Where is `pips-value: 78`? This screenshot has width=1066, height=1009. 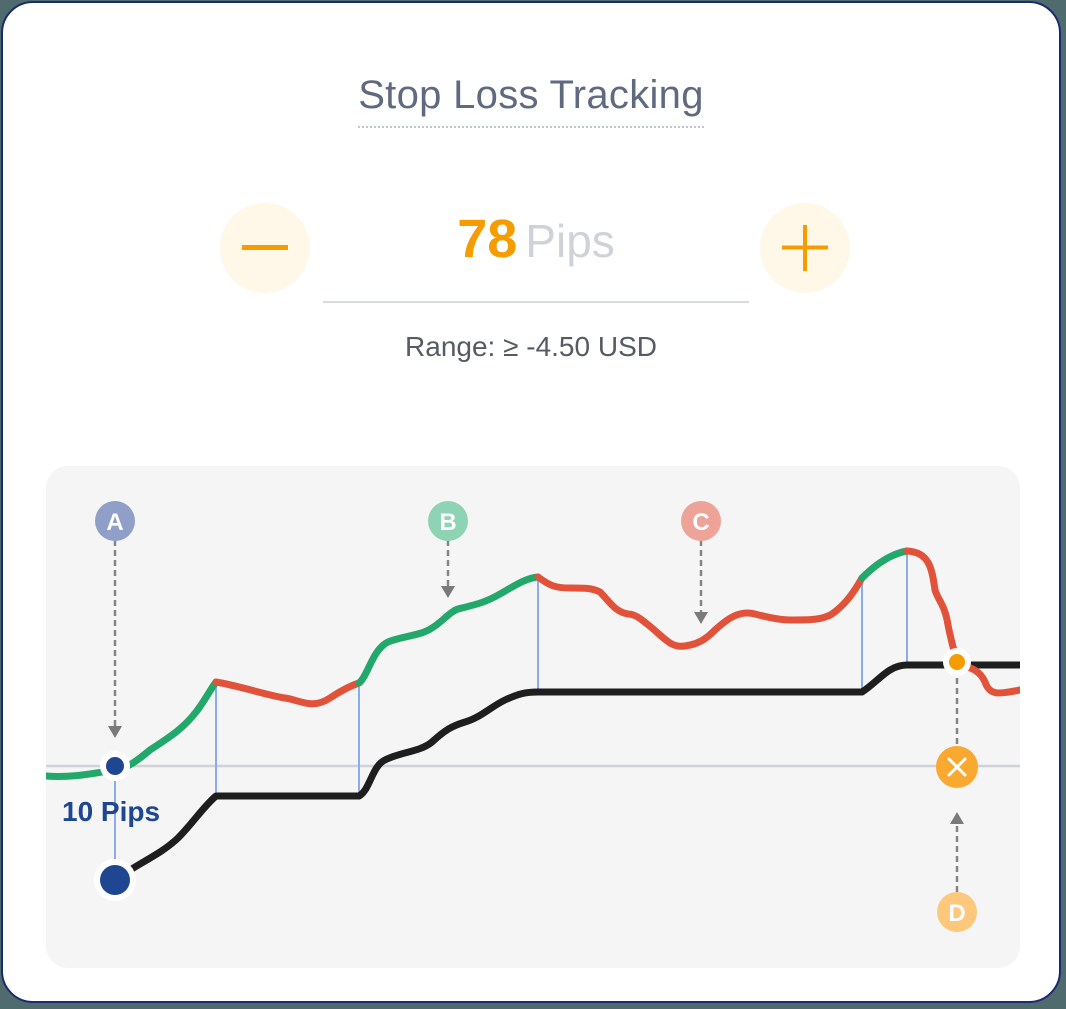
pips-value: 78 is located at coordinates (487, 239).